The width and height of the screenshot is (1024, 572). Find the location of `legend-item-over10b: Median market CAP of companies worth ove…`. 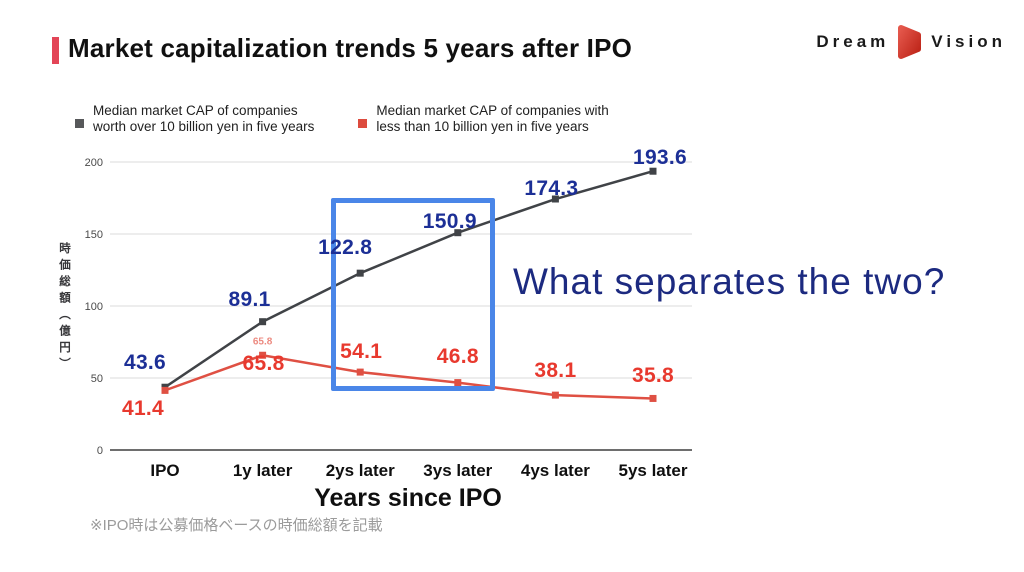

legend-item-over10b: Median market CAP of companies worth ove… is located at coordinates (194, 118).